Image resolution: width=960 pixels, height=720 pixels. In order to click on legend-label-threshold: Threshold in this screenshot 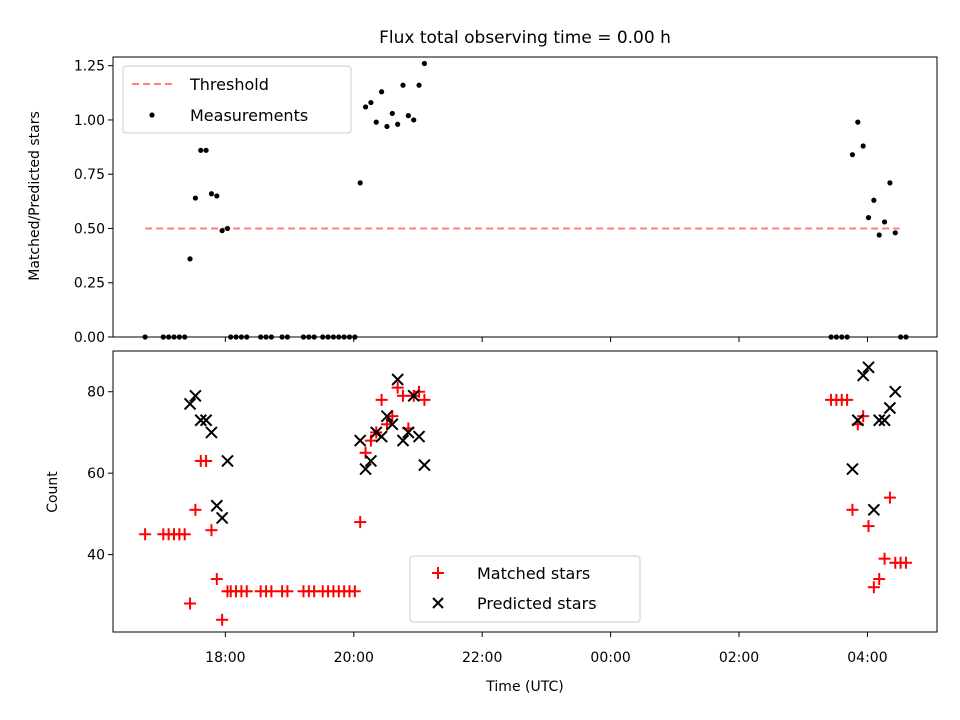, I will do `click(229, 84)`.